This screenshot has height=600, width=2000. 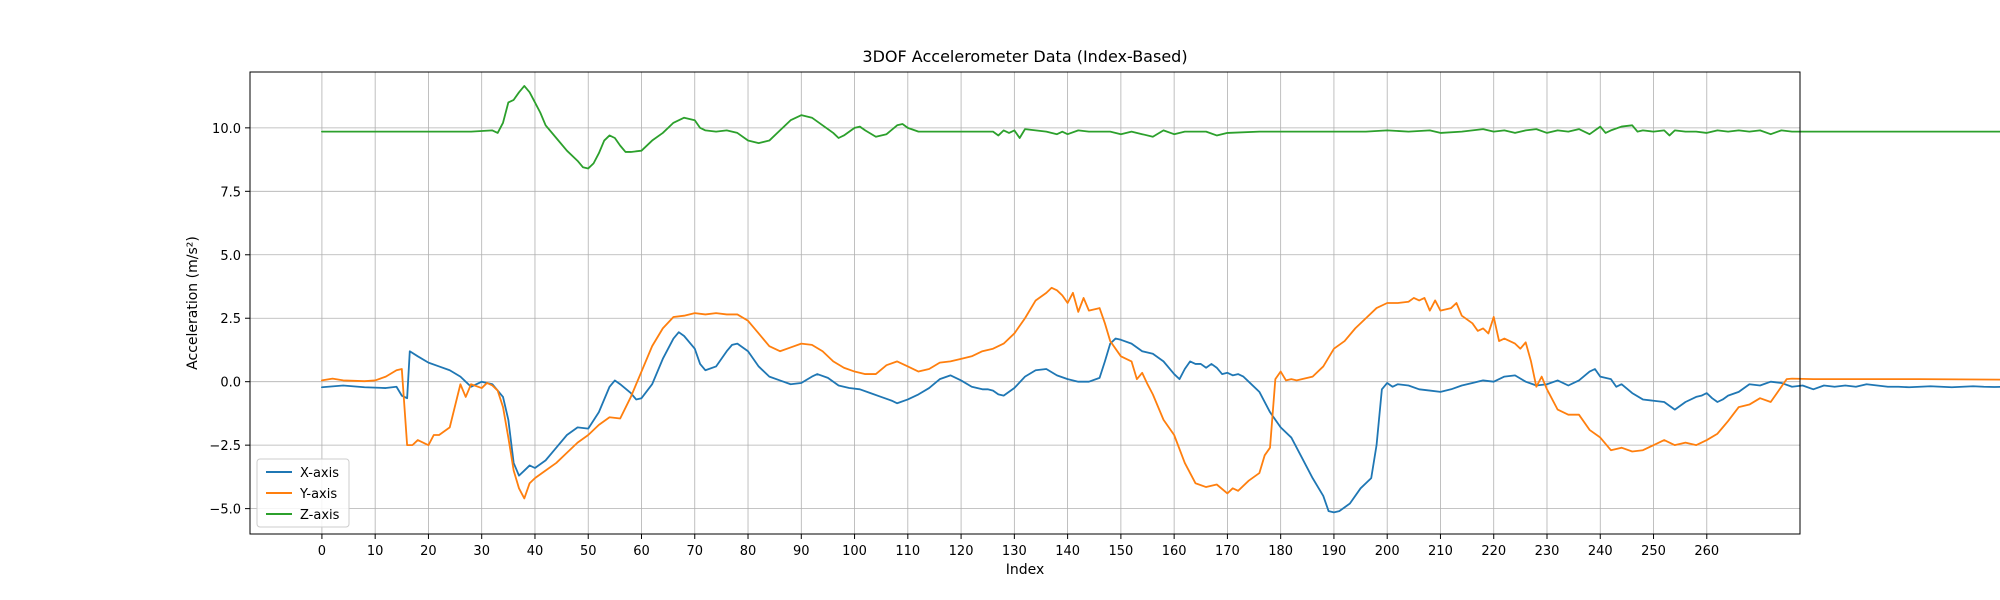 I want to click on y-axis-ticks: −5.0 −2.5 0.0 2.5 5.0 7.5 10.0, so click(x=229, y=320).